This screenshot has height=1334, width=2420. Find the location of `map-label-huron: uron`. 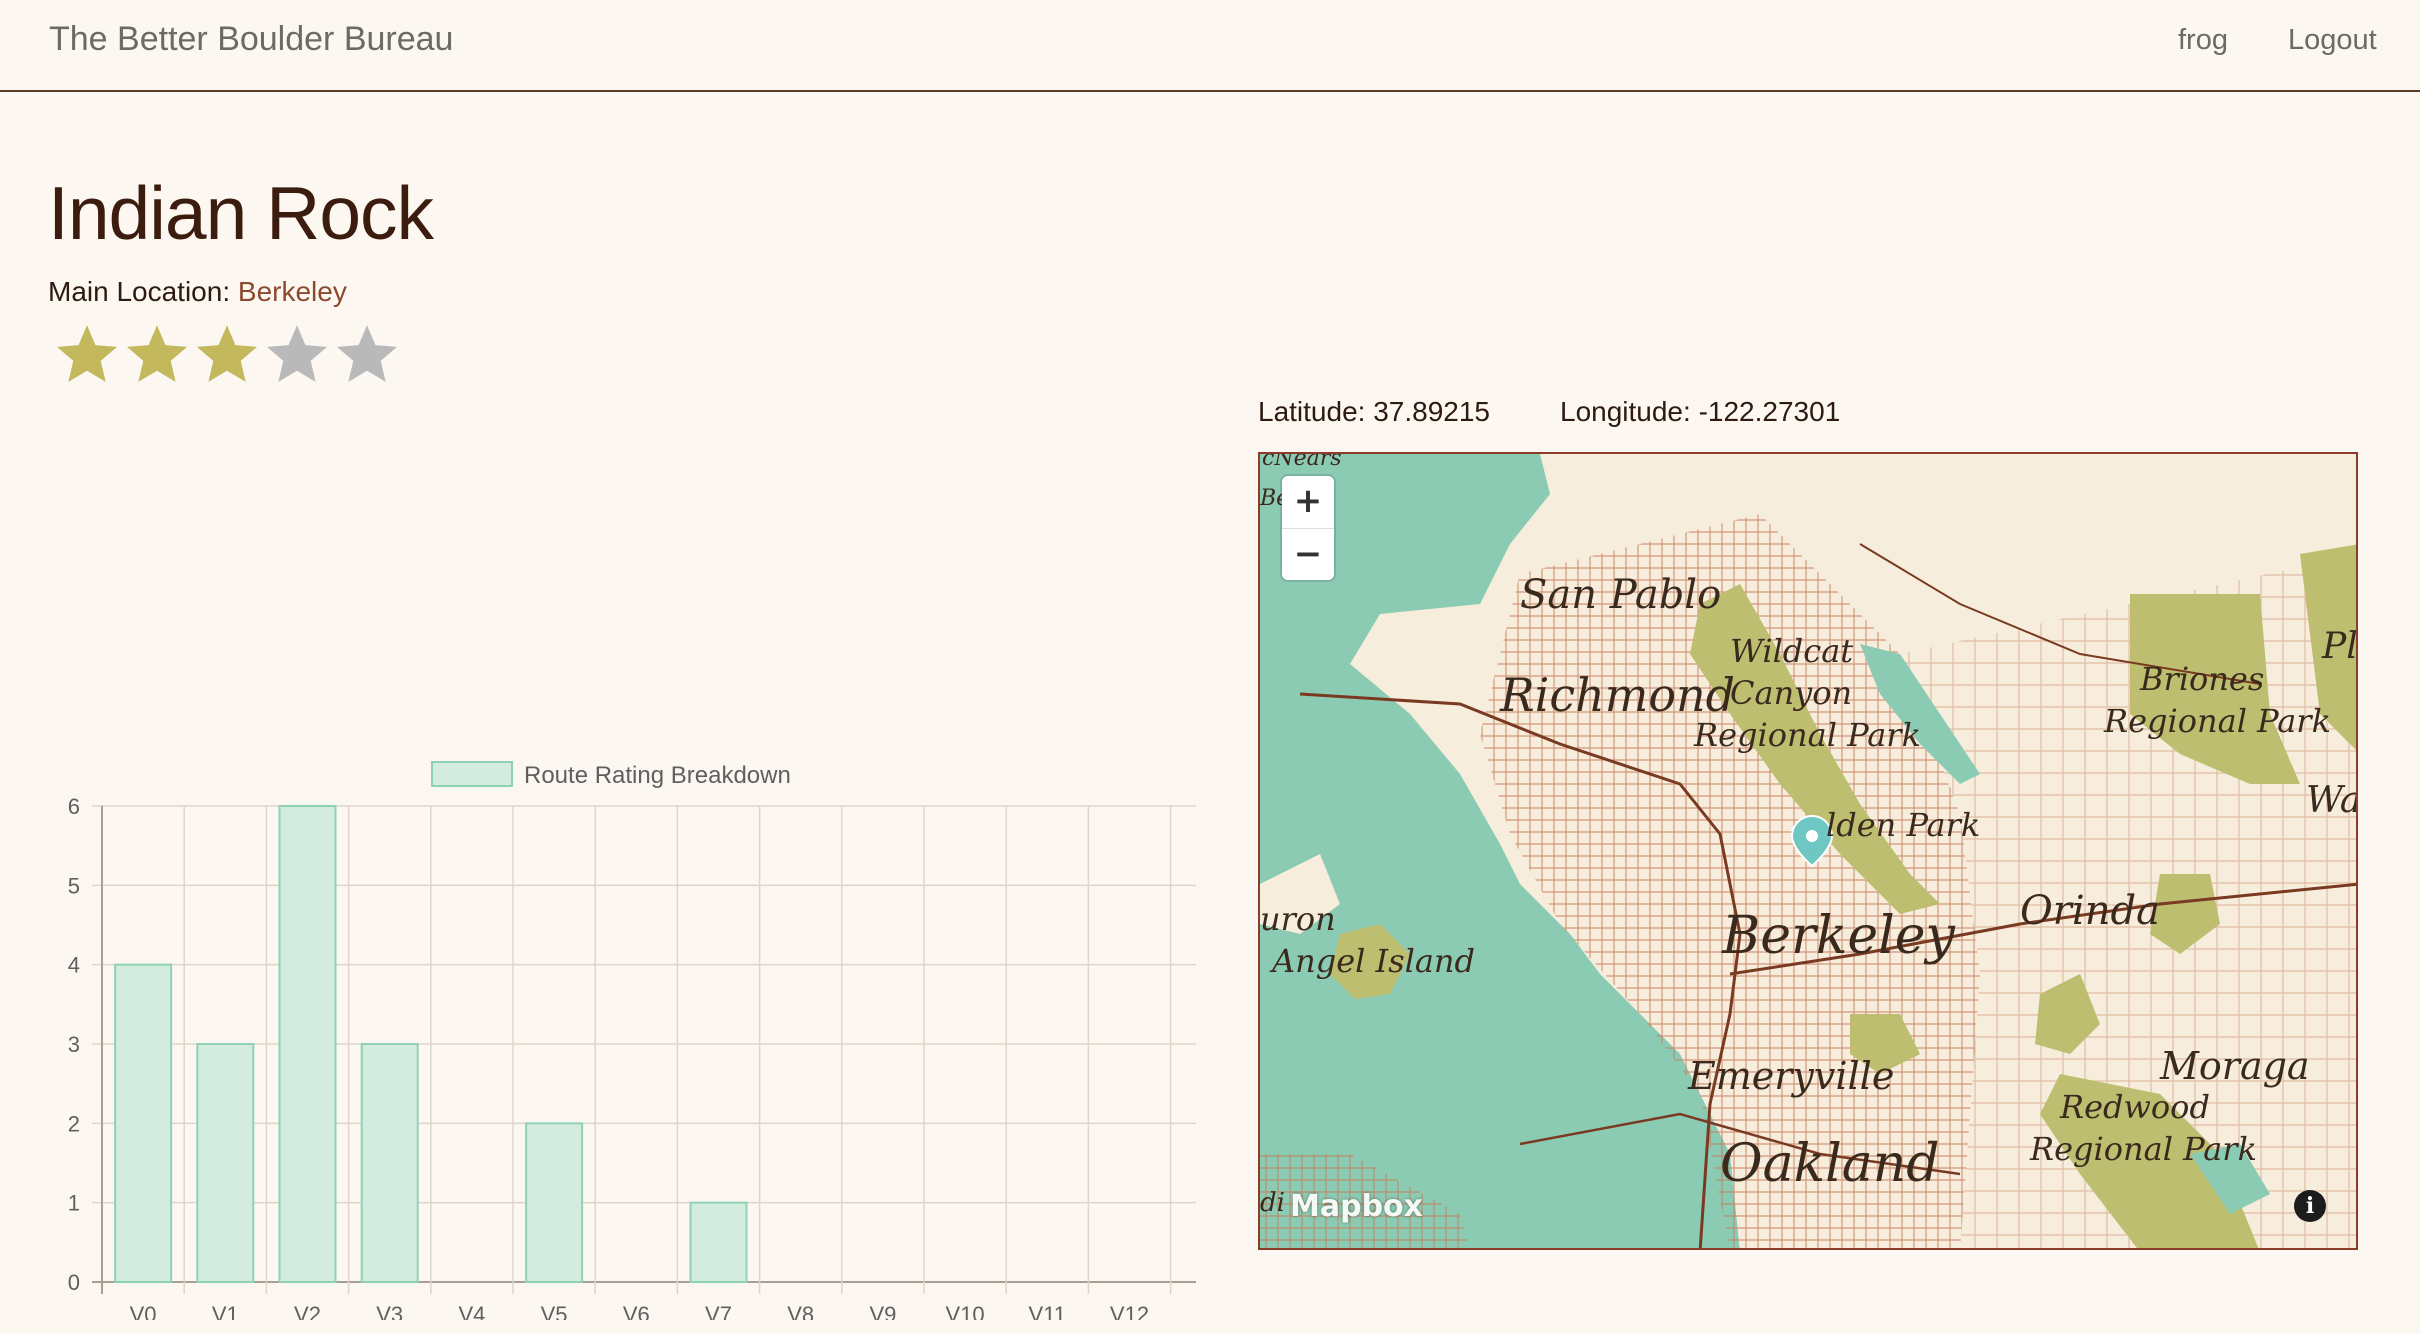

map-label-huron: uron is located at coordinates (1298, 919).